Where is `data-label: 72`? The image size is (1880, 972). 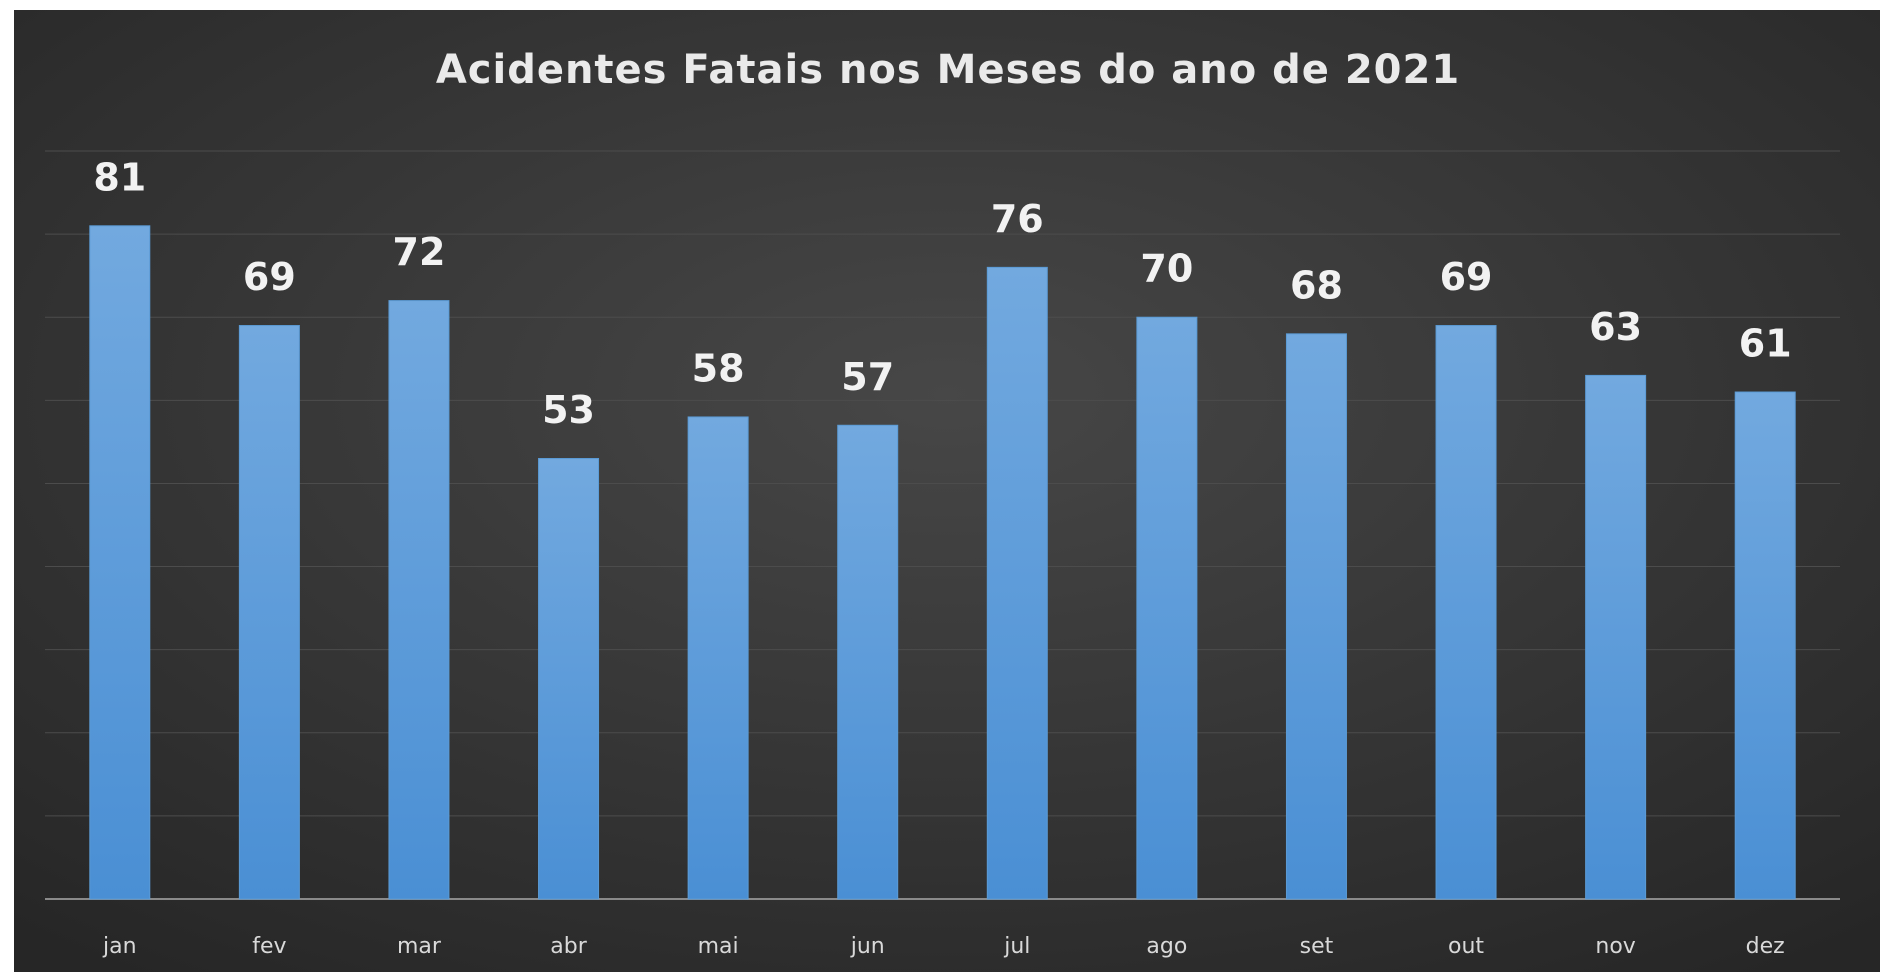 data-label: 72 is located at coordinates (419, 252).